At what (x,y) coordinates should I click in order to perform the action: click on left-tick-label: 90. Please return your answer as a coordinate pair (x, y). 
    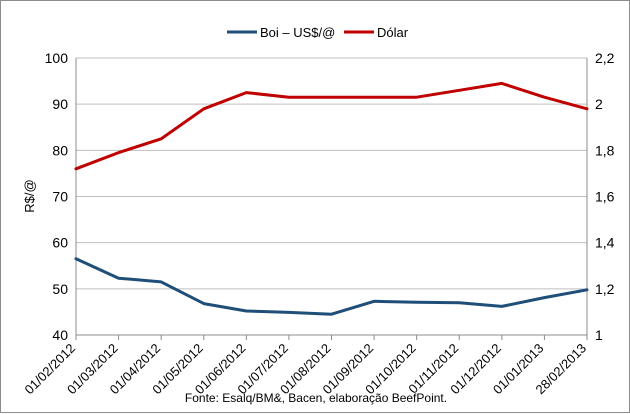
    Looking at the image, I should click on (60, 104).